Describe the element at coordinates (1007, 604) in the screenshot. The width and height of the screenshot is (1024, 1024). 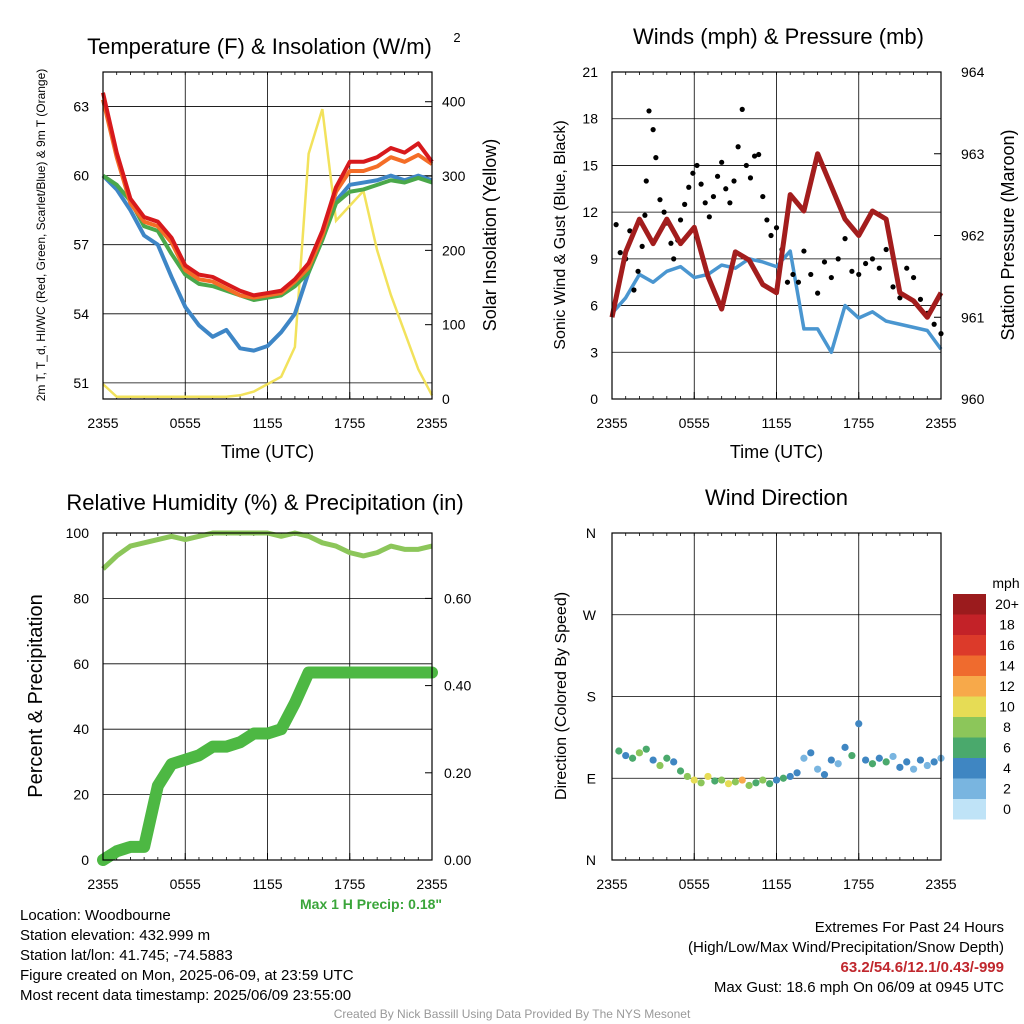
I see `legend-label: 20+` at that location.